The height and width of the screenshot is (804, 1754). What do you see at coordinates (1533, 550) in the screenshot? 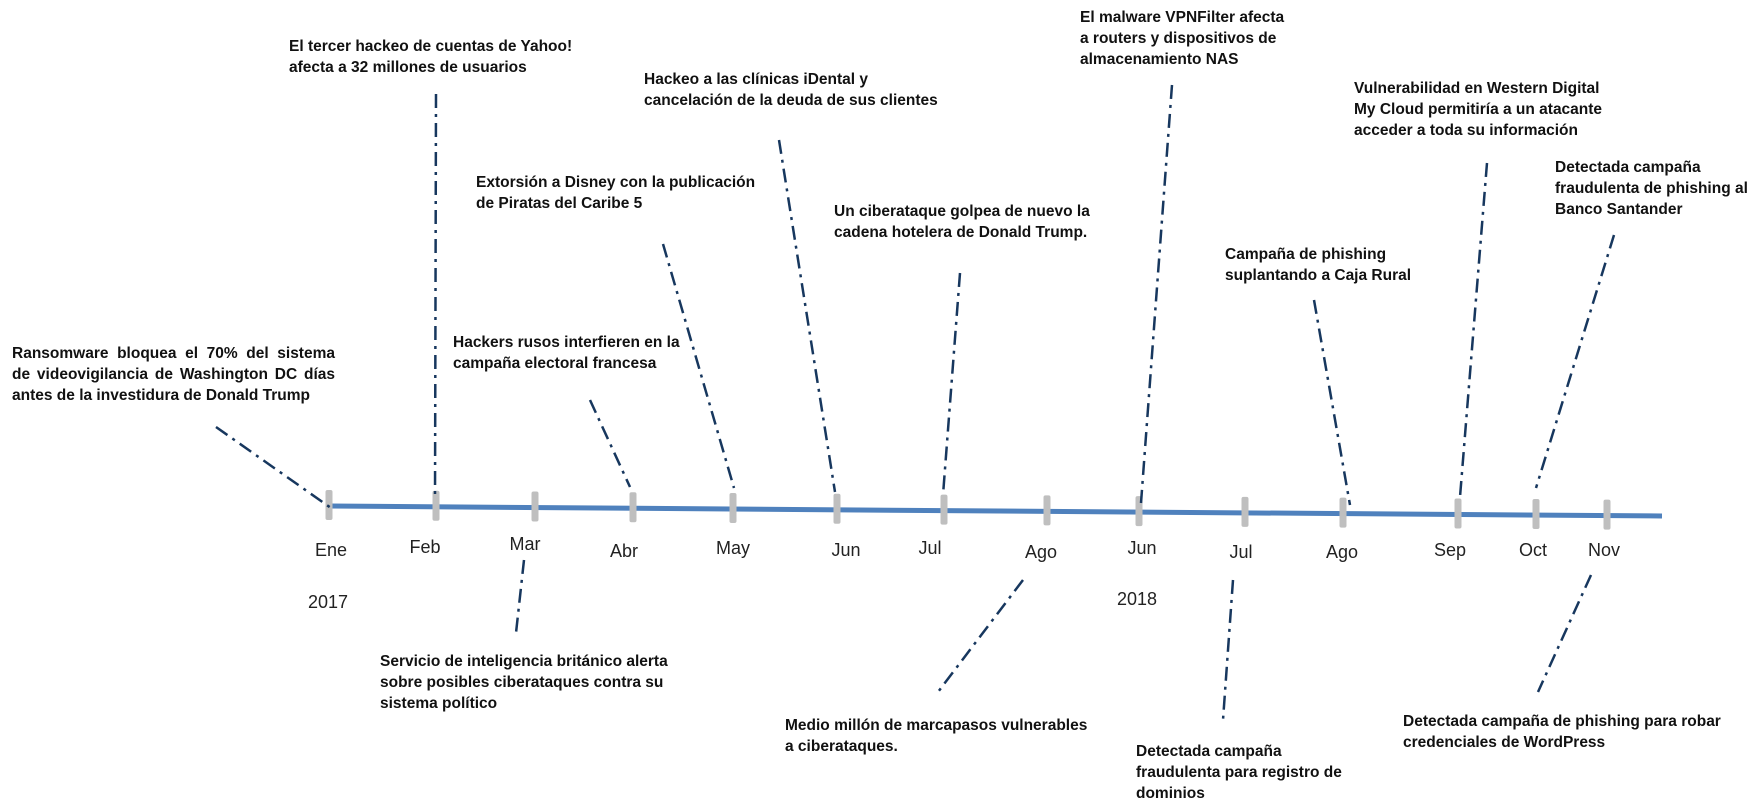
I see `month-label: Oct` at bounding box center [1533, 550].